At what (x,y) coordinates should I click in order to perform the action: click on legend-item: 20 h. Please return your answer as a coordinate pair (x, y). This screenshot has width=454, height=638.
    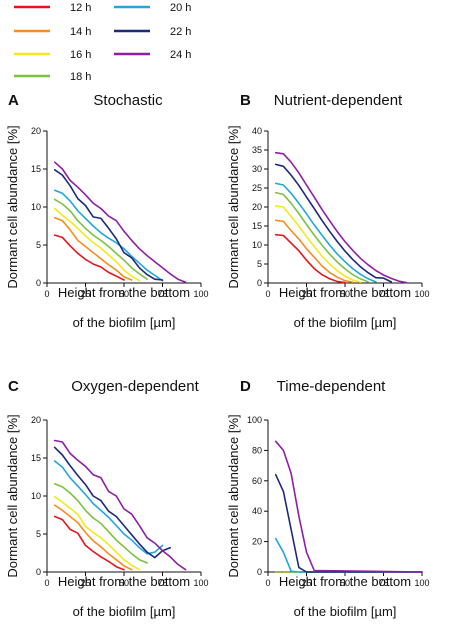
    Looking at the image, I should click on (152, 8).